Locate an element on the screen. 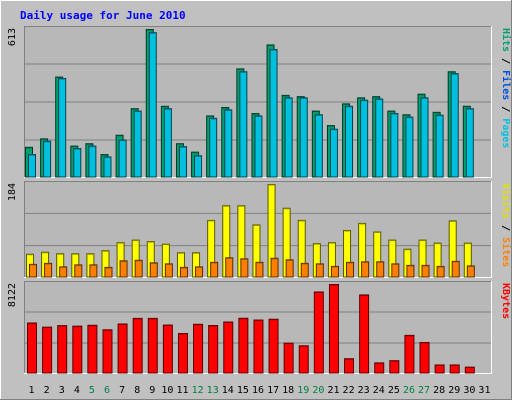 This screenshot has width=512, height=400. x-tick-label-24: 24 is located at coordinates (379, 390).